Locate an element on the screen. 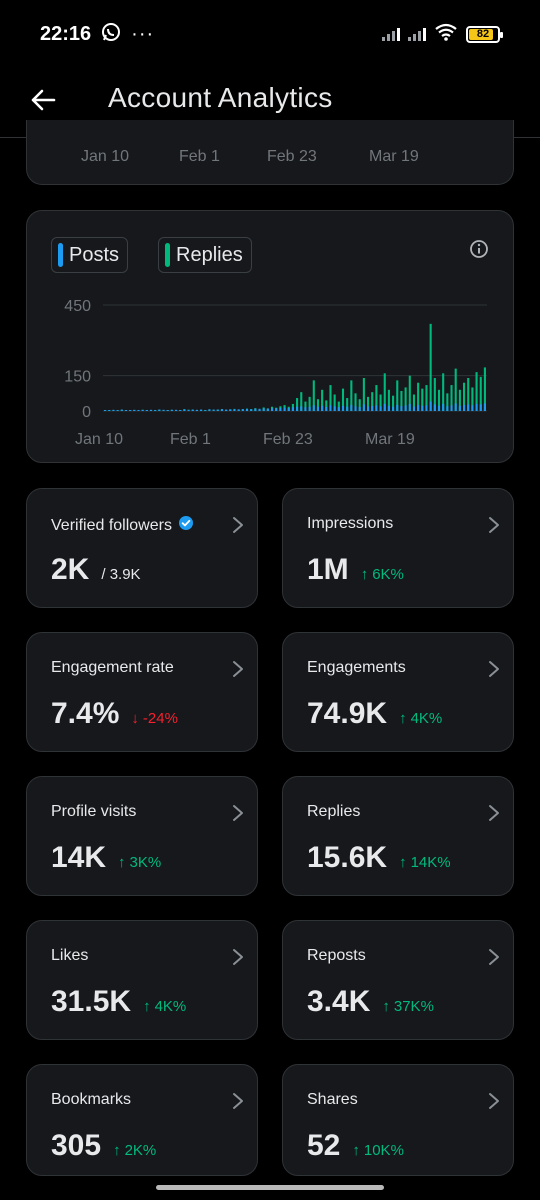  stat-card-impressions: Impressions 1M ↑ 6K% is located at coordinates (398, 548).